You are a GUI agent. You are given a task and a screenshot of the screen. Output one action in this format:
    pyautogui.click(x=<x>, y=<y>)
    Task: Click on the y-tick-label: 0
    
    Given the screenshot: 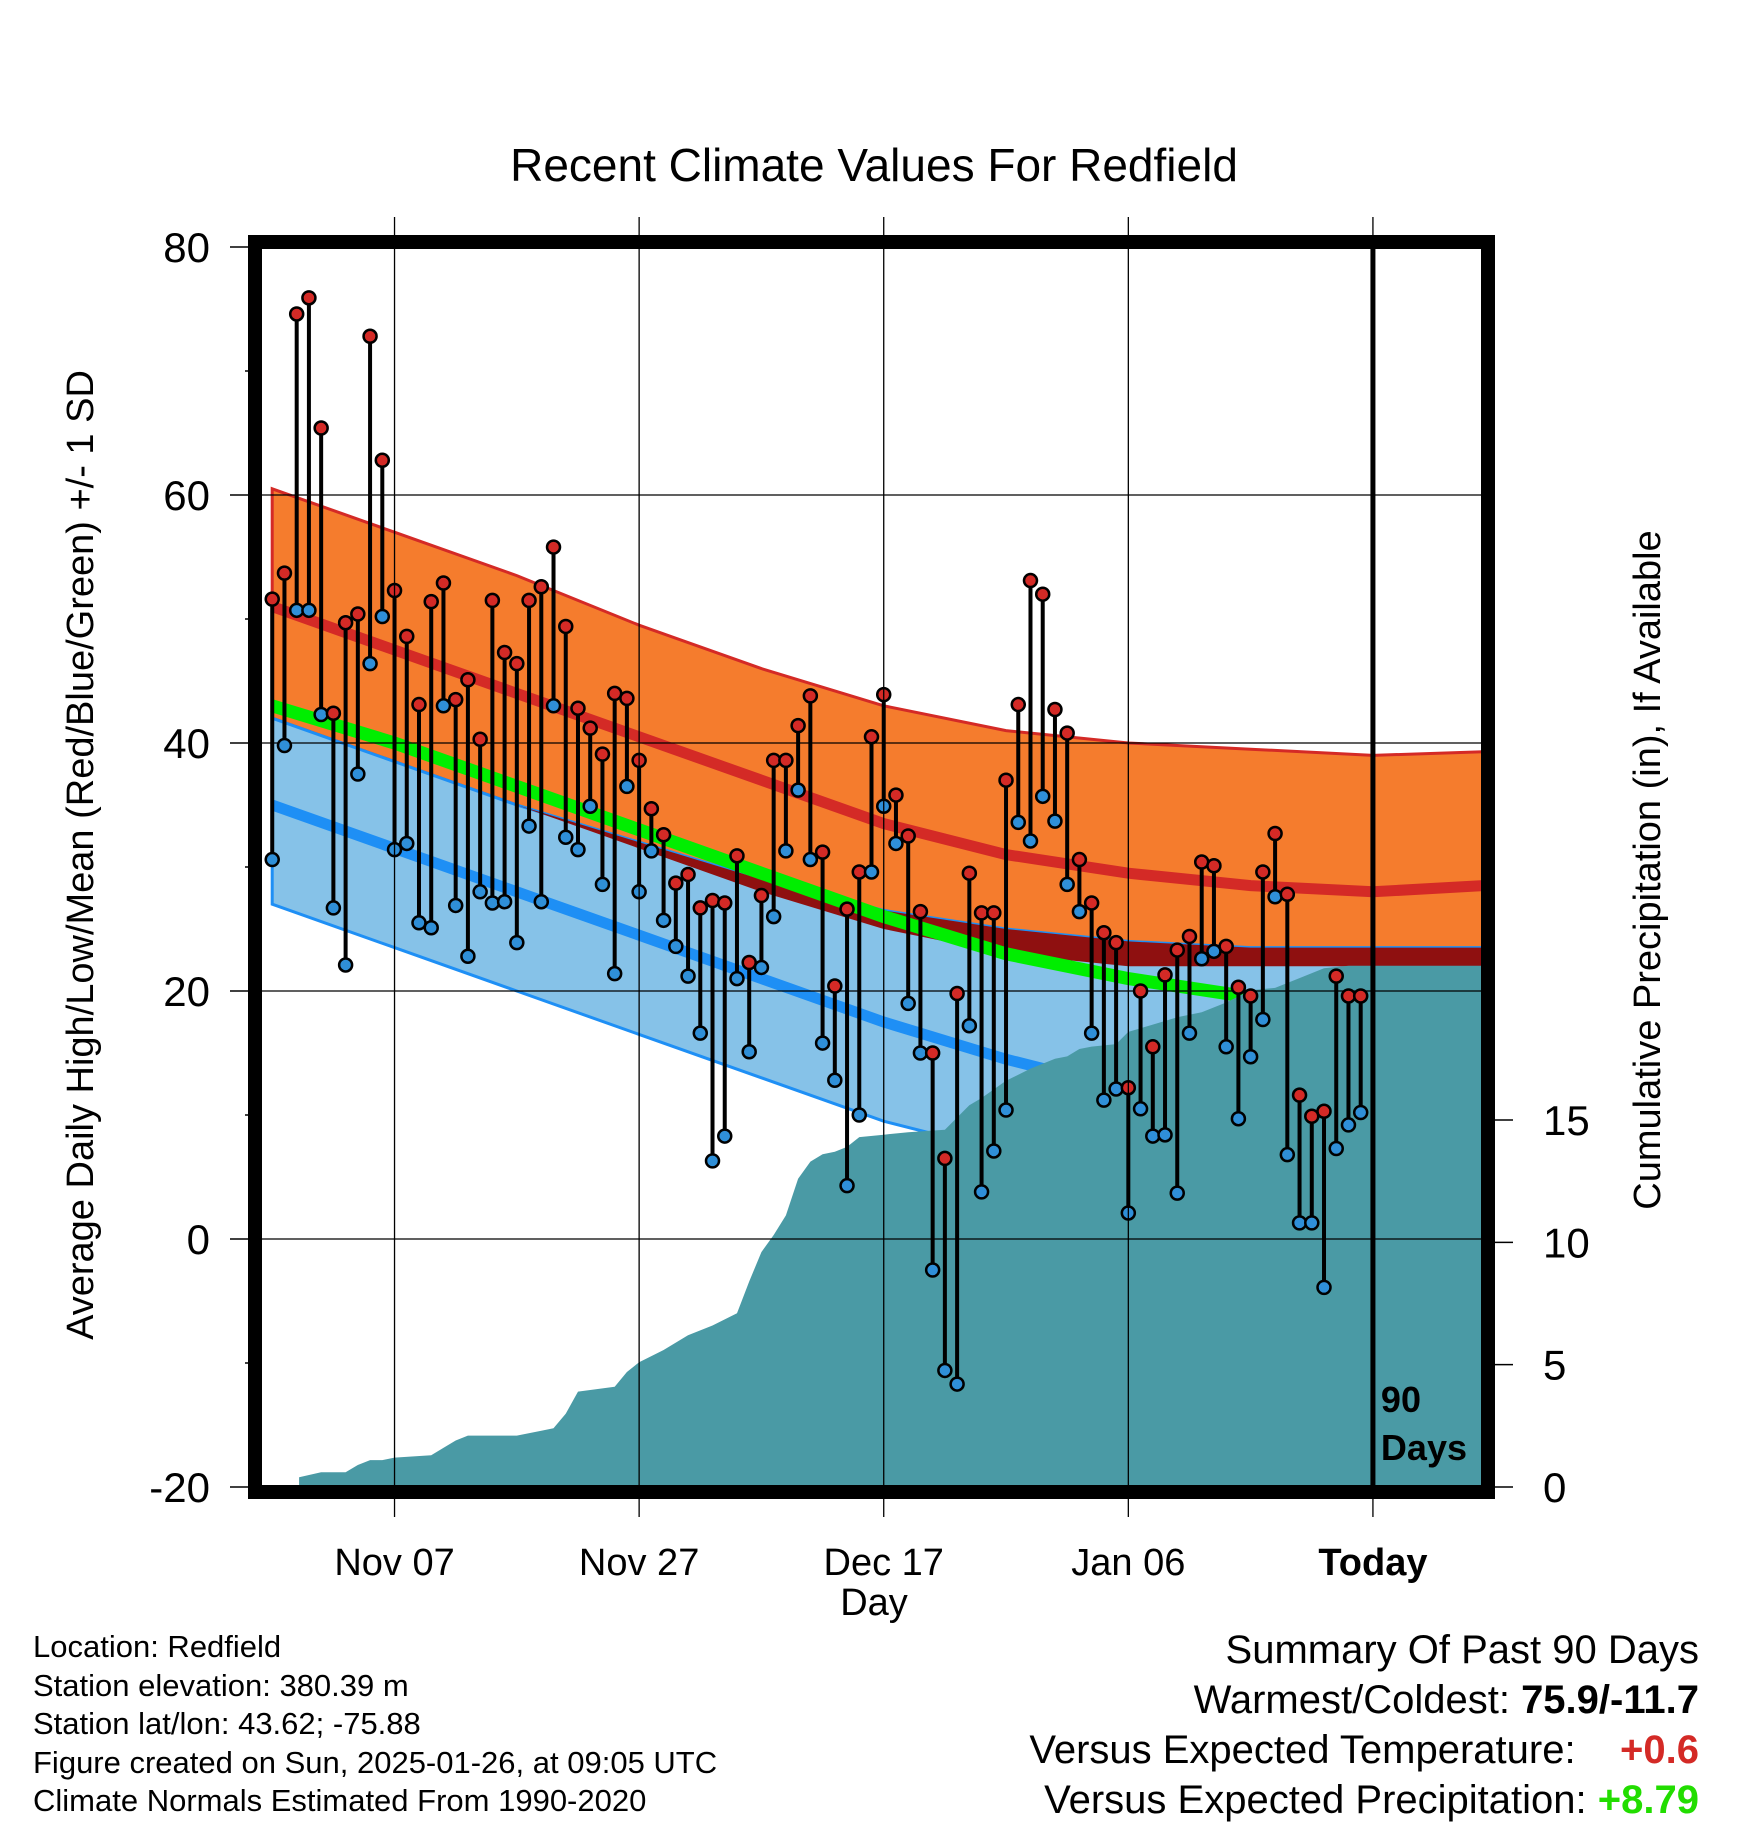 What is the action you would take?
    pyautogui.click(x=198, y=1239)
    